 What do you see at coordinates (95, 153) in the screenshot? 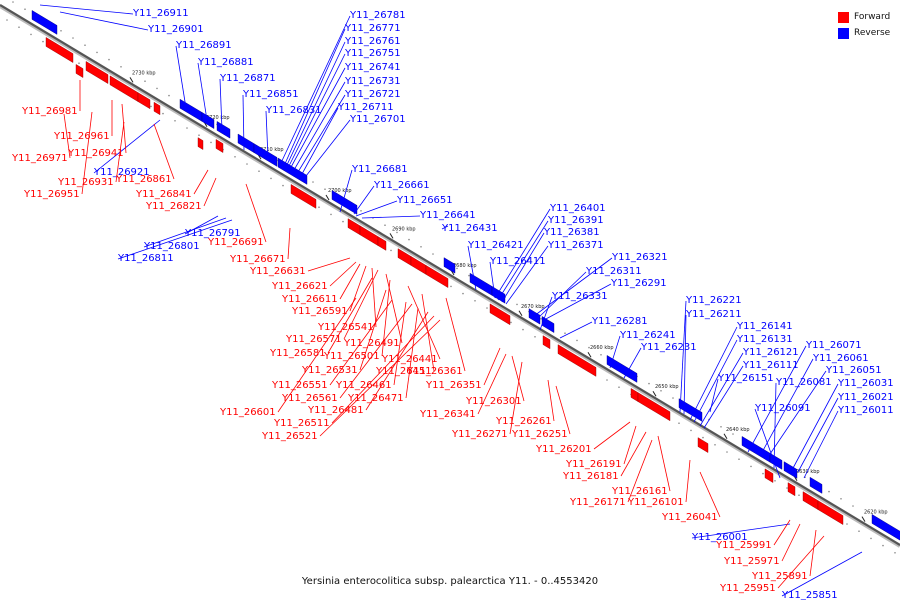
I see `forward-gene-label: Y11_26941` at bounding box center [95, 153].